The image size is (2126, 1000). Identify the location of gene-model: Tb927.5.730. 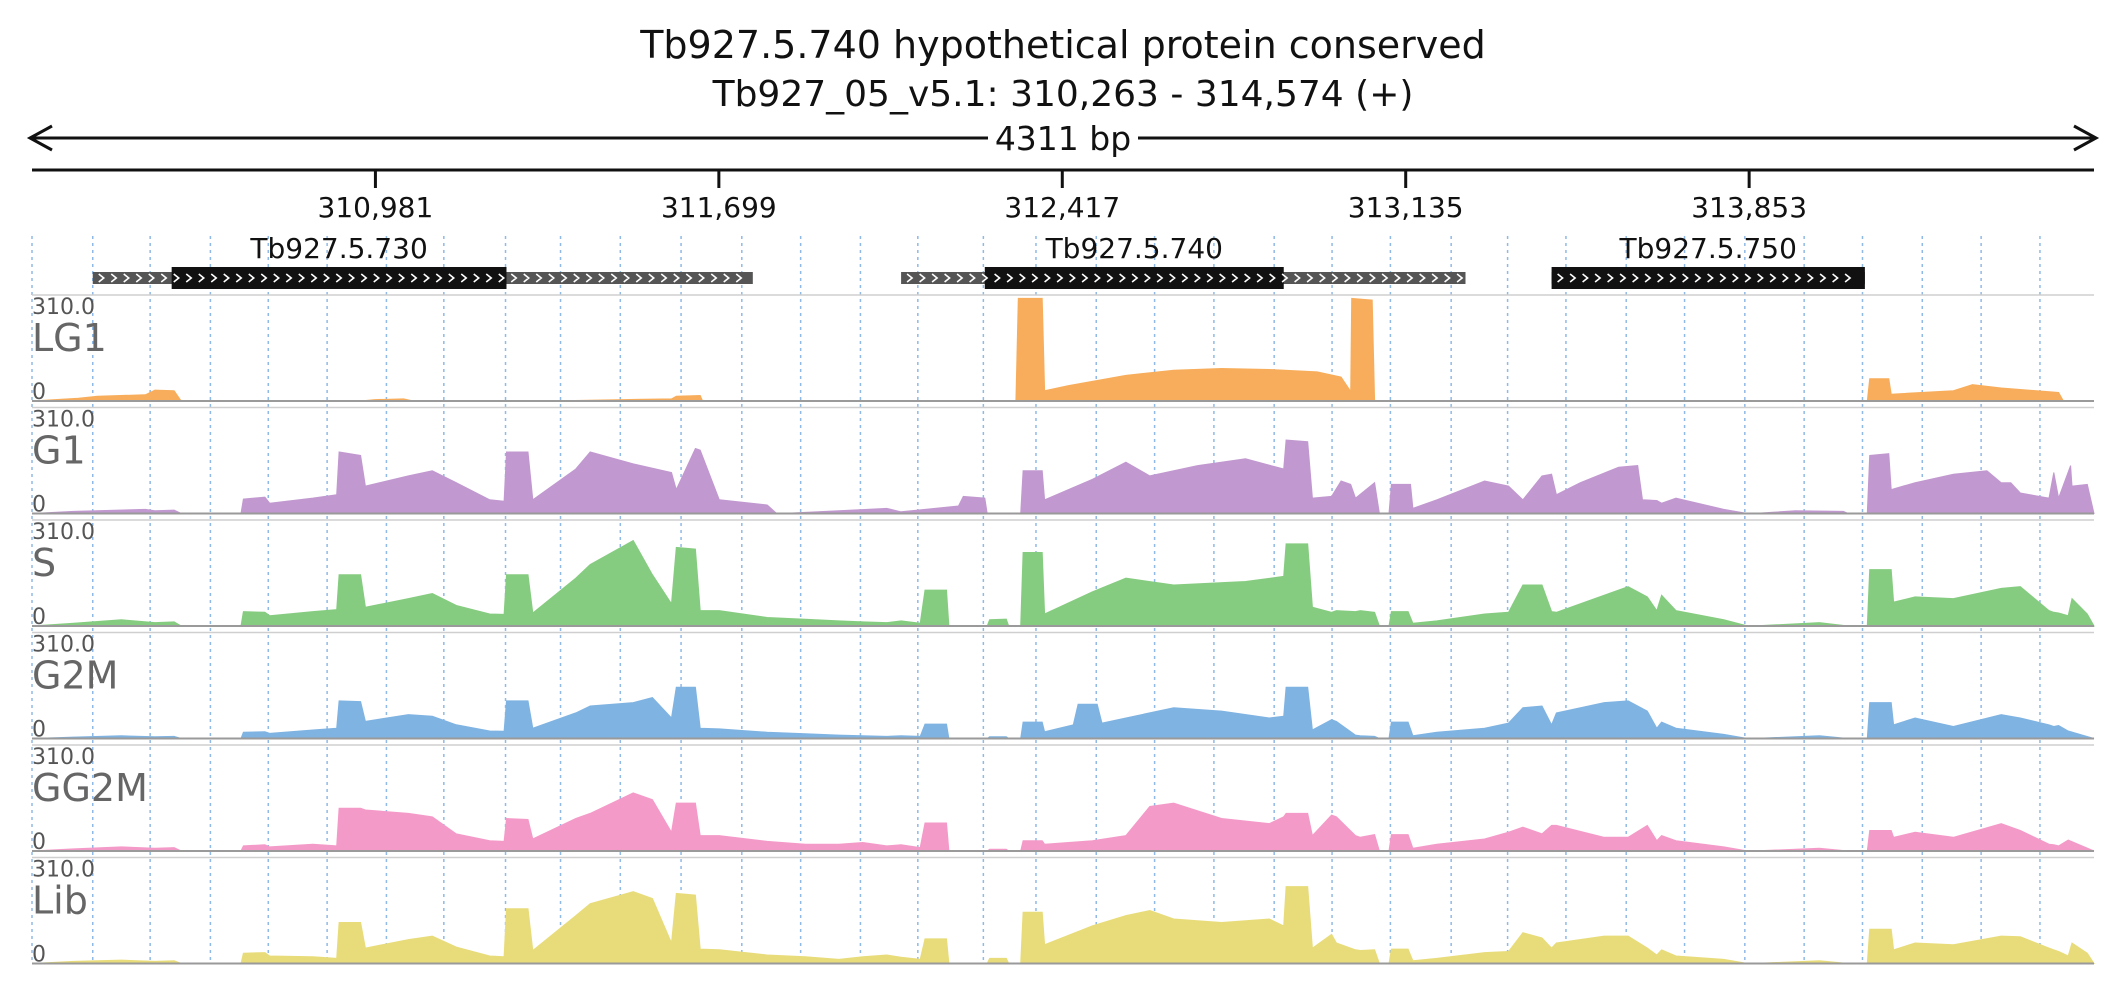
(422, 260).